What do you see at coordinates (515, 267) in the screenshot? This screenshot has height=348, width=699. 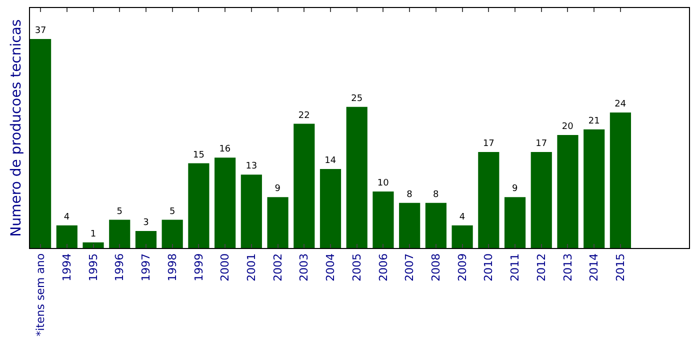 I see `x-tick-label: 2011` at bounding box center [515, 267].